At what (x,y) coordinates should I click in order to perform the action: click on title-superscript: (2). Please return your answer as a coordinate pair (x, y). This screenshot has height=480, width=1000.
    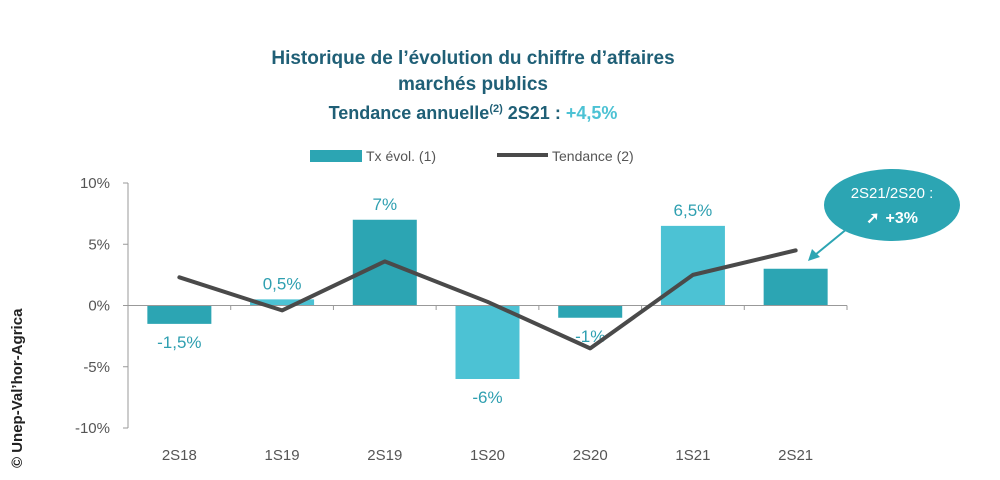
    Looking at the image, I should click on (496, 109).